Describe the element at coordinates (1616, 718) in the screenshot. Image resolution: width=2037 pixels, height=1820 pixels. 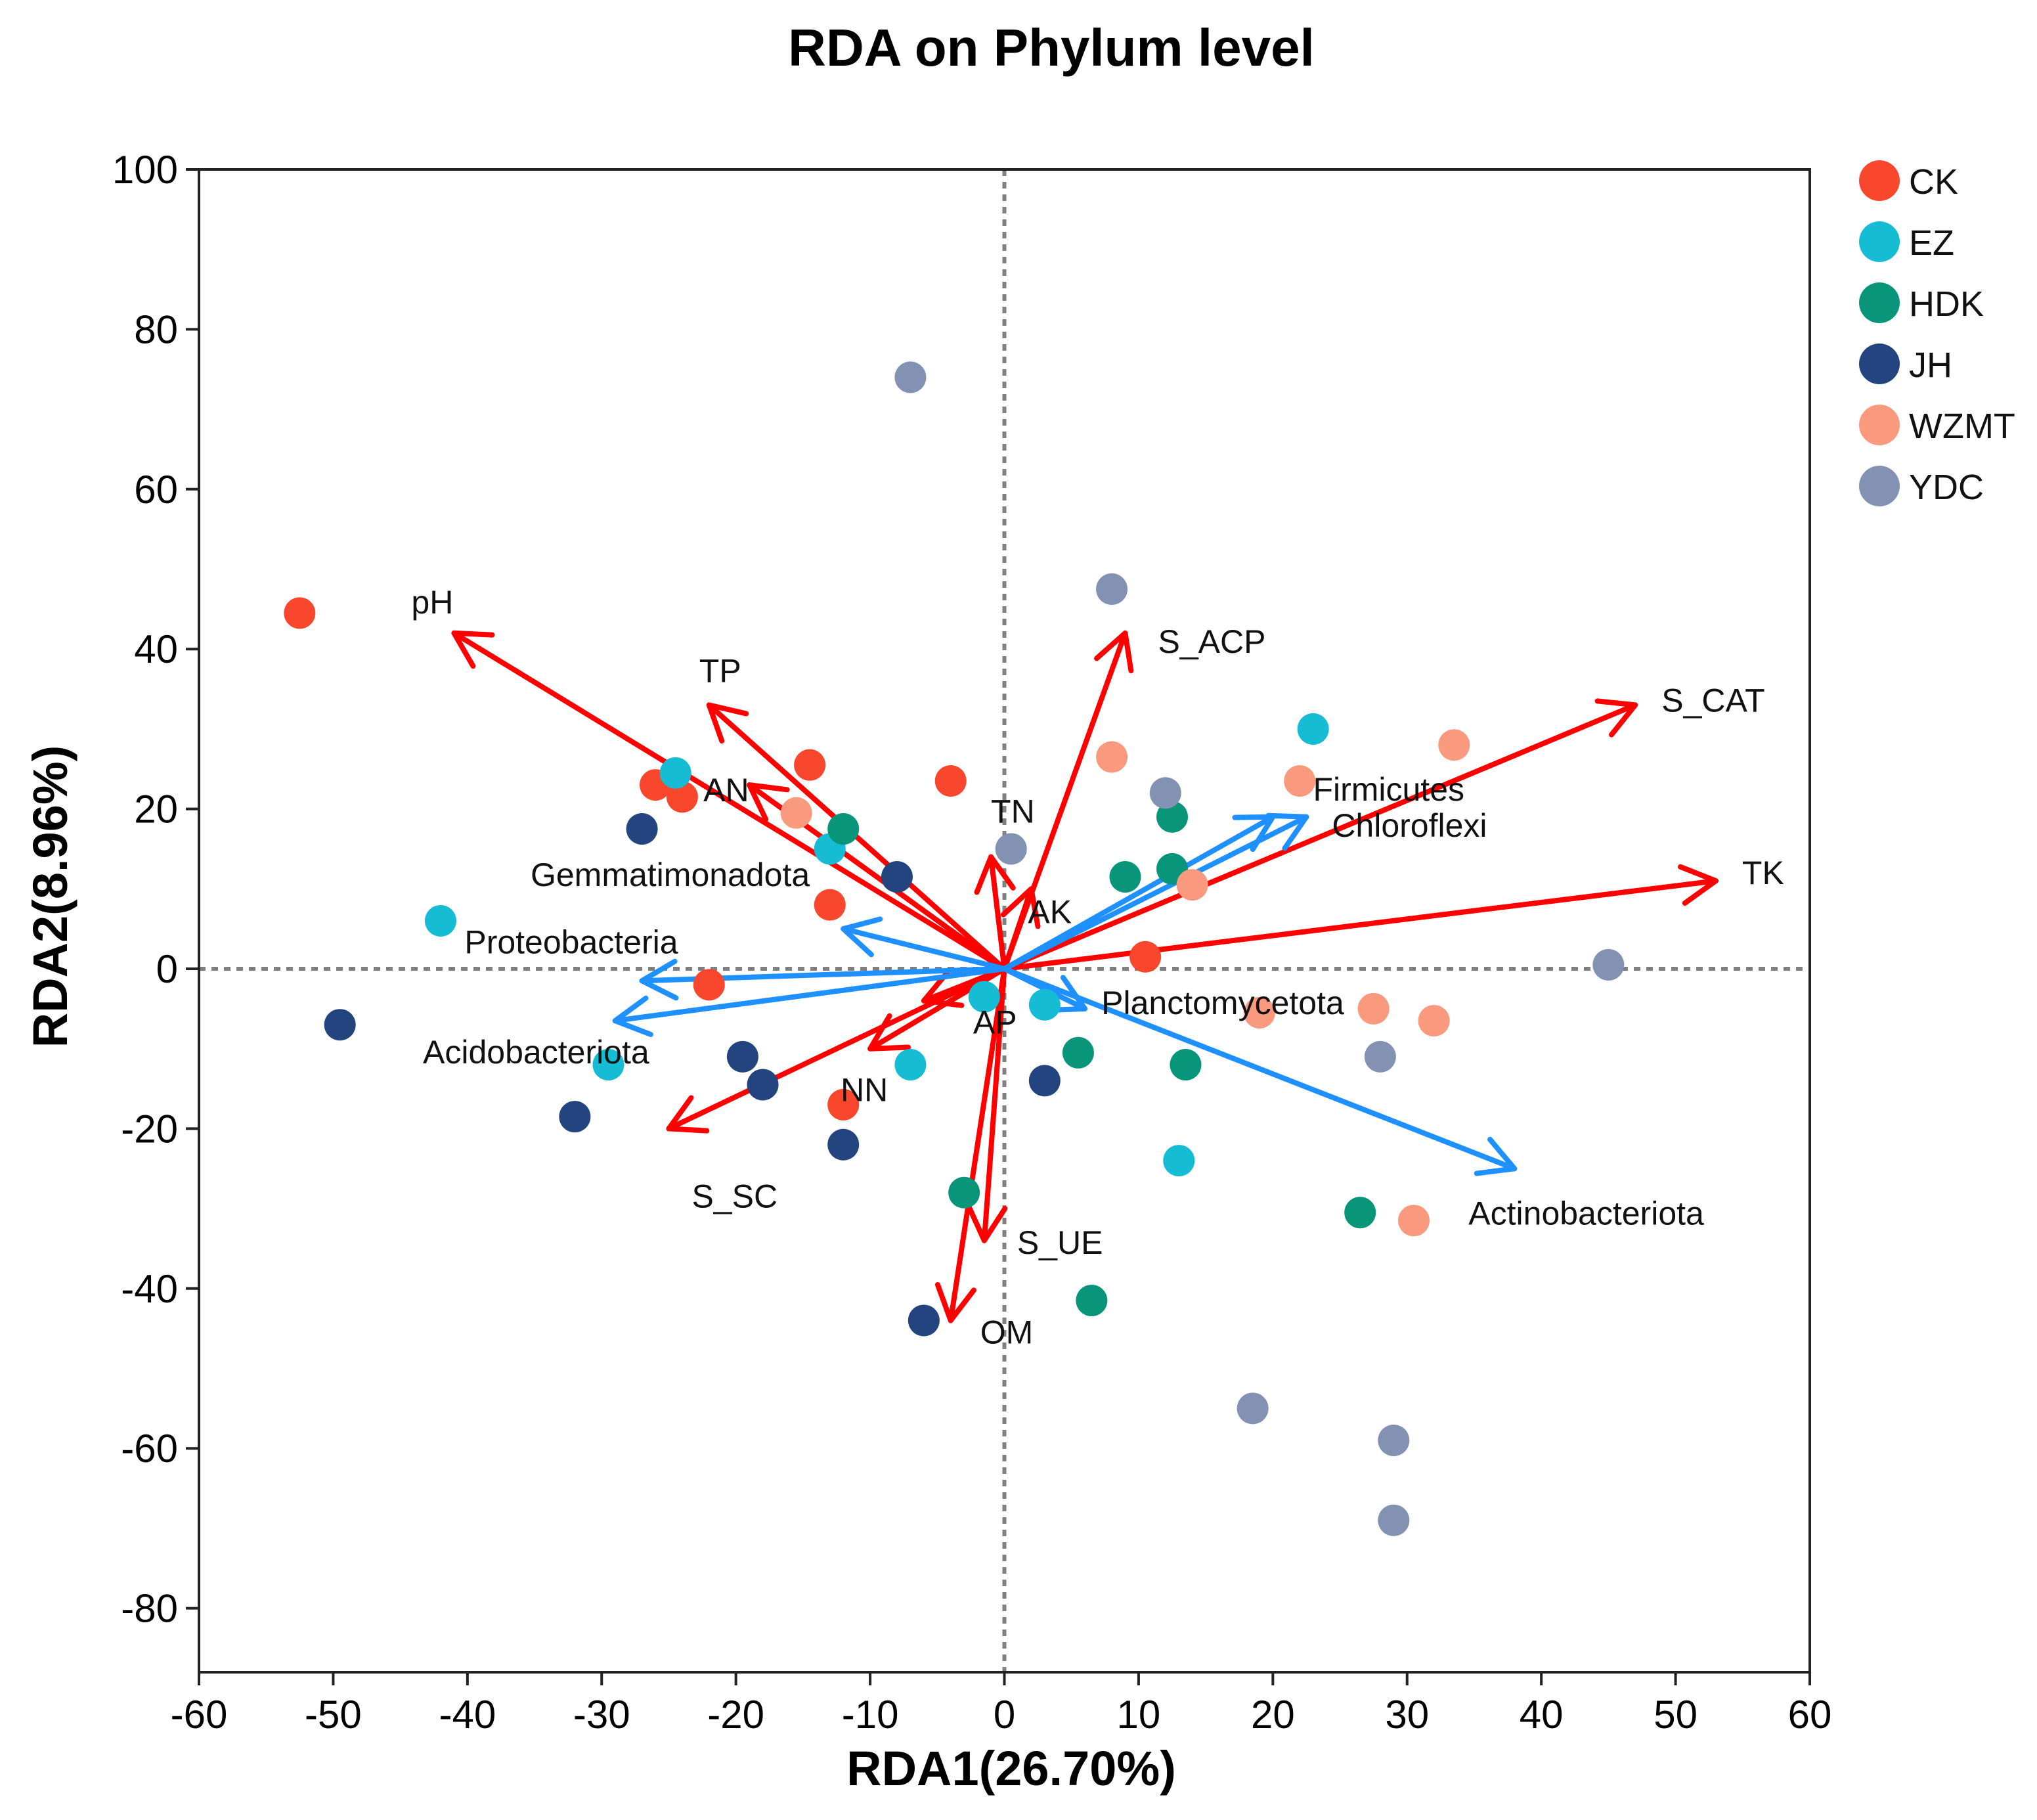
I see `env-arrow-s_cat-head` at that location.